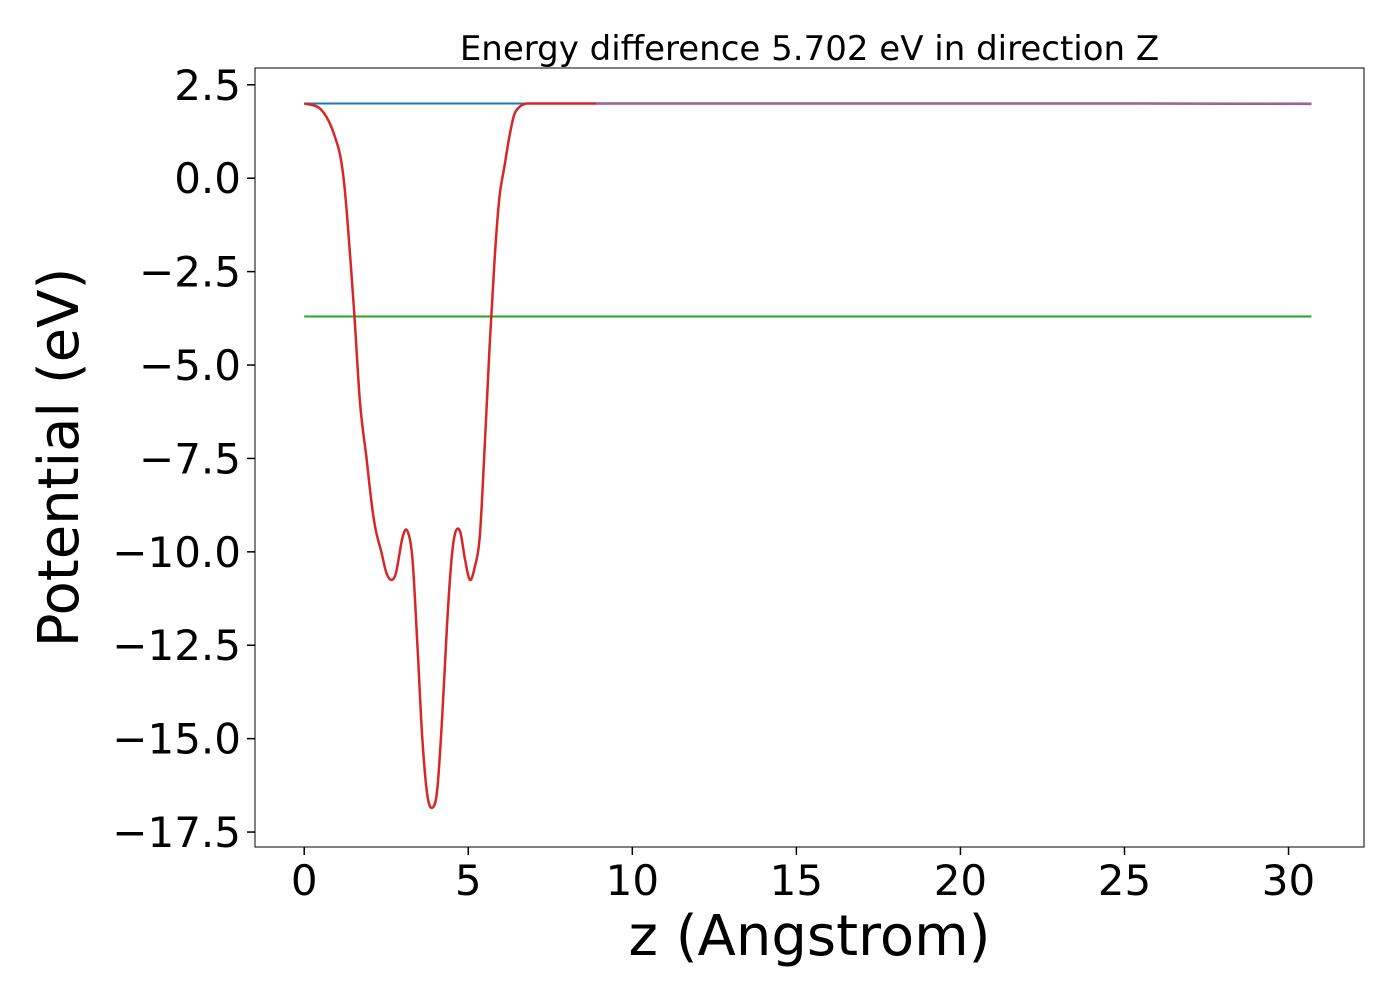  I want to click on y-axis-label: Potential (eV), so click(59, 458).